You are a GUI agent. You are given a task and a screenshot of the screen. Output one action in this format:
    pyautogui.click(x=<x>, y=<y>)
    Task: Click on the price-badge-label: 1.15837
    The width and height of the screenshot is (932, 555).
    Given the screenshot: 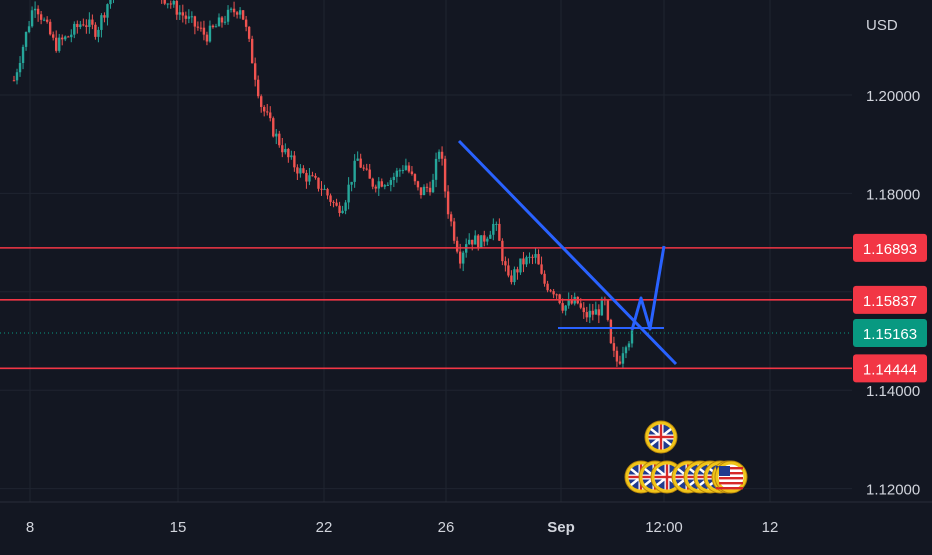 What is the action you would take?
    pyautogui.click(x=890, y=301)
    